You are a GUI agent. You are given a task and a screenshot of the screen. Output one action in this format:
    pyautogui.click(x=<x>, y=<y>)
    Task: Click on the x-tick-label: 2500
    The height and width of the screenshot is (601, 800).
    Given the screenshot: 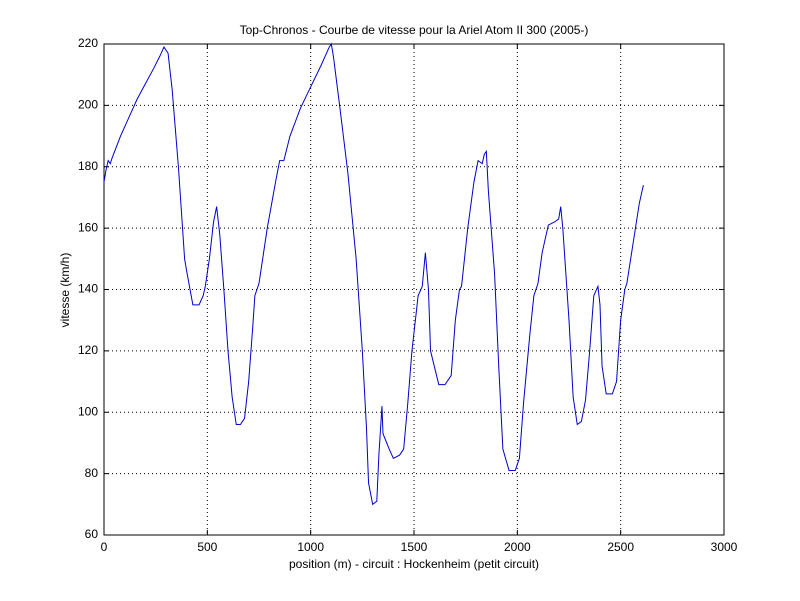 What is the action you would take?
    pyautogui.click(x=620, y=547)
    